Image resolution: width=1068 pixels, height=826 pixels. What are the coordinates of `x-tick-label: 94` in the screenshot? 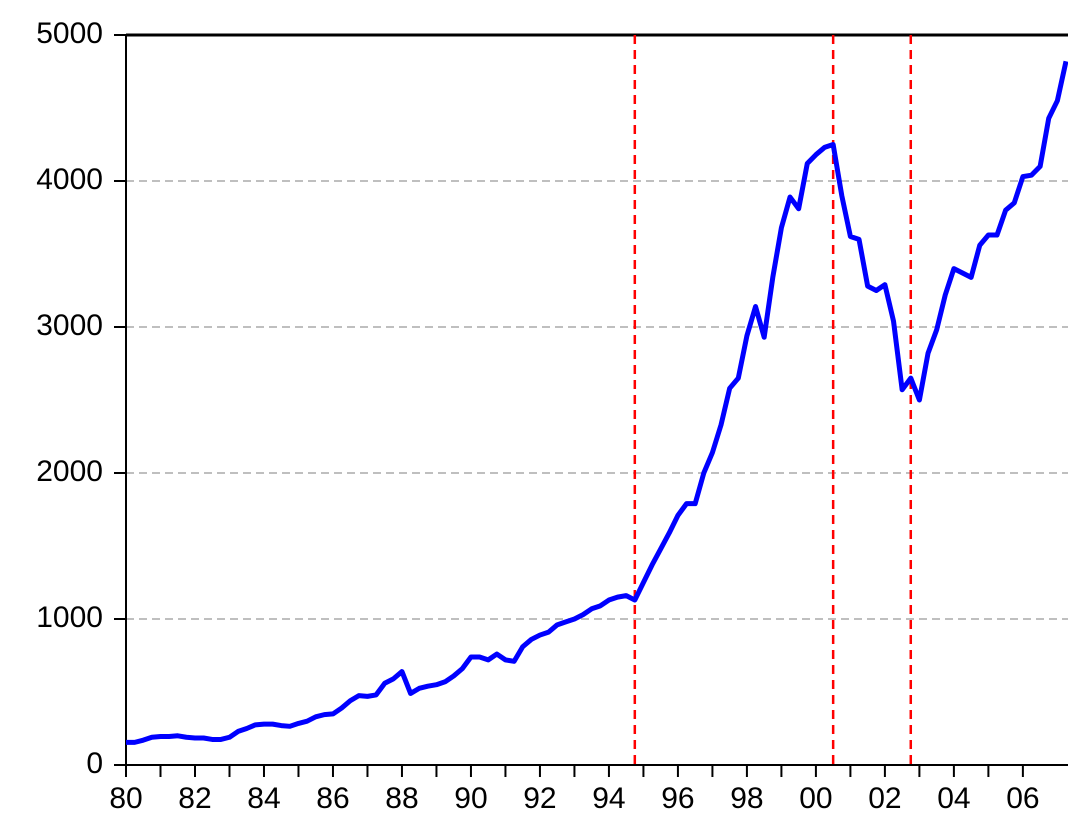 It's located at (608, 798).